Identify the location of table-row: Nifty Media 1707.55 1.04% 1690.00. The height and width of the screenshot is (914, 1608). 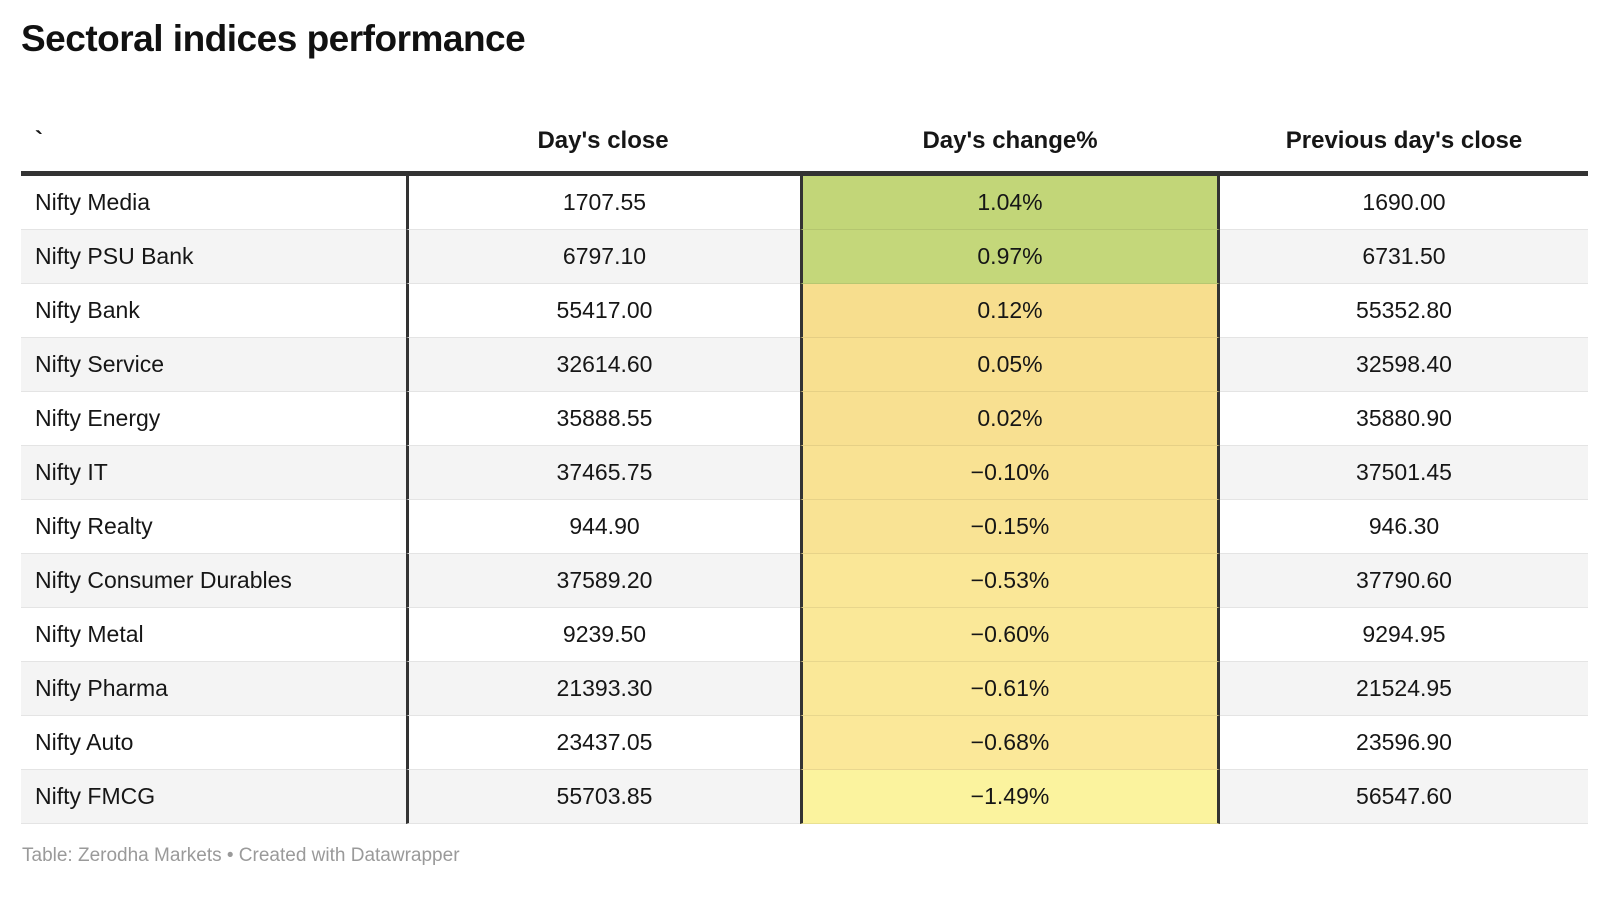
(804, 203).